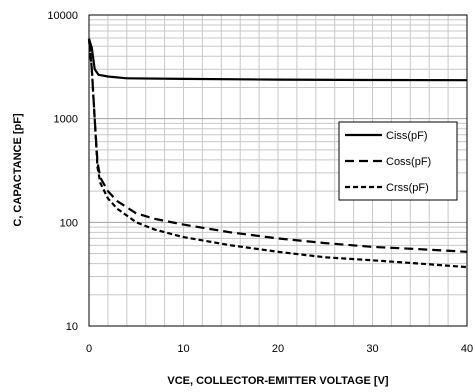 The image size is (475, 392). I want to click on legend: Ciss(pF) Coss(pF) Crss(pF), so click(398, 161).